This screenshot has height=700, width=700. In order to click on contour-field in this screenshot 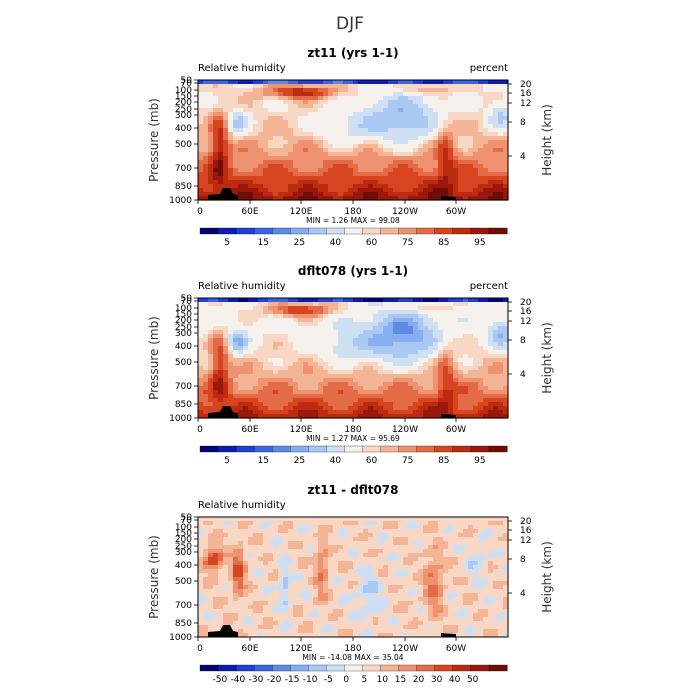, I will do `click(353, 358)`.